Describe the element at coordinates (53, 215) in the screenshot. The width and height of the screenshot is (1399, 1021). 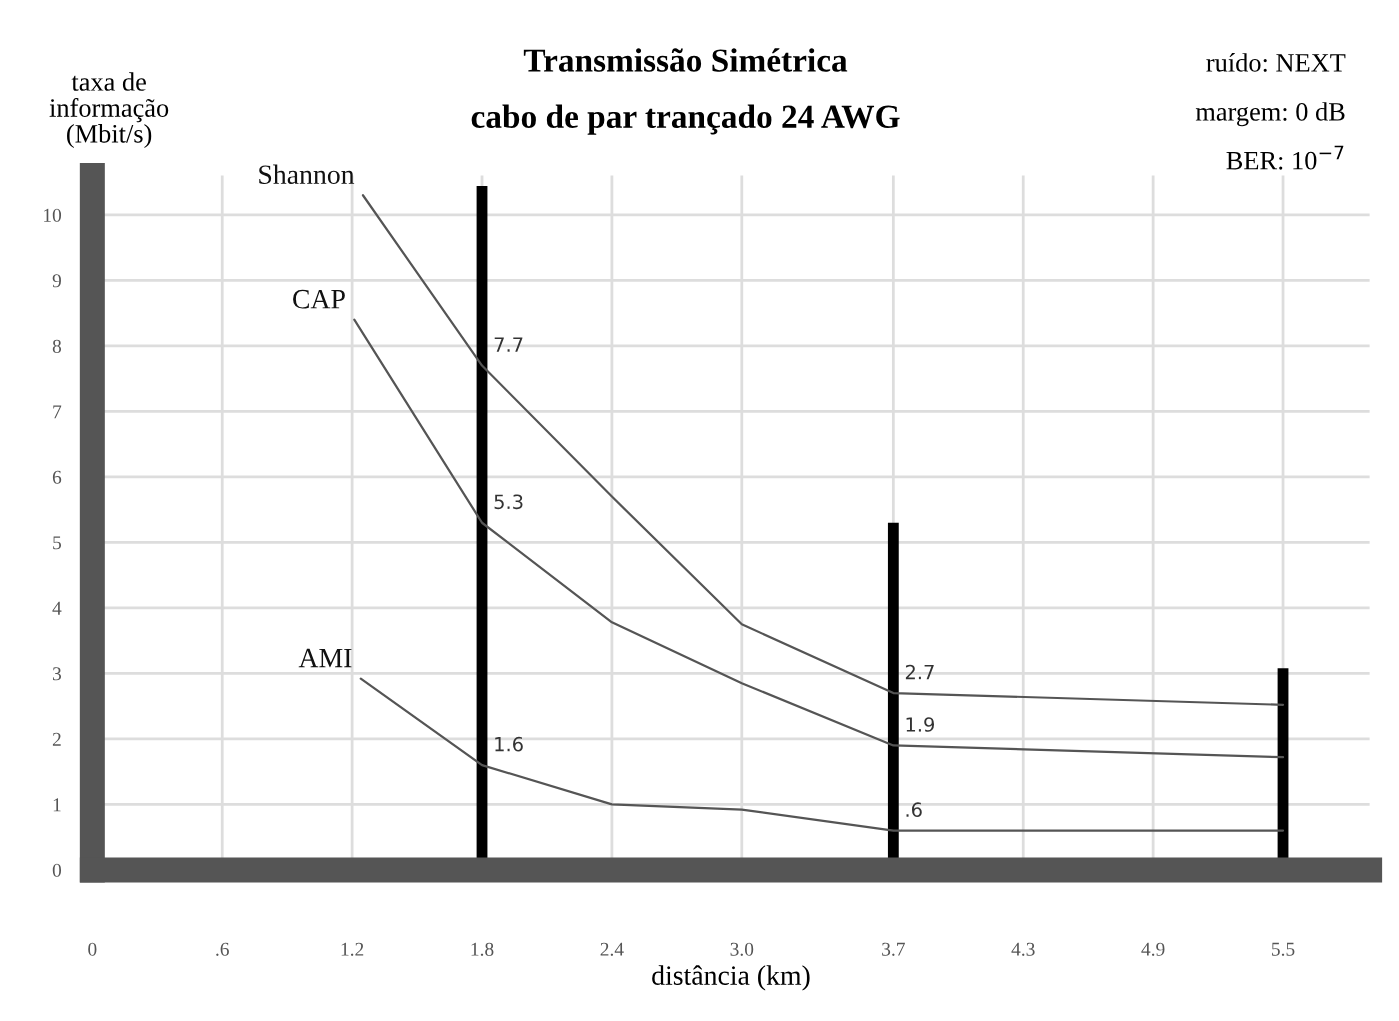
I see `y-tick-label: 10` at that location.